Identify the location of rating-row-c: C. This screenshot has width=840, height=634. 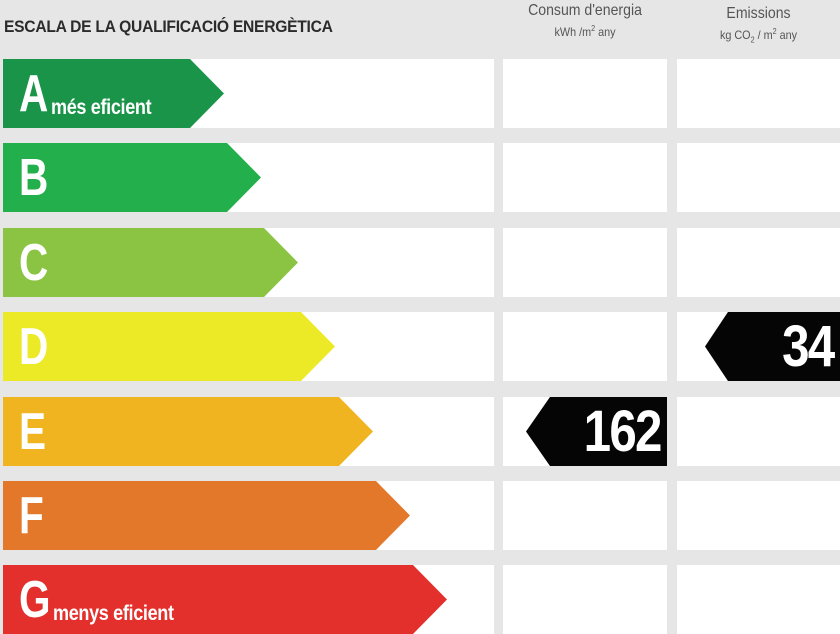
(420, 262).